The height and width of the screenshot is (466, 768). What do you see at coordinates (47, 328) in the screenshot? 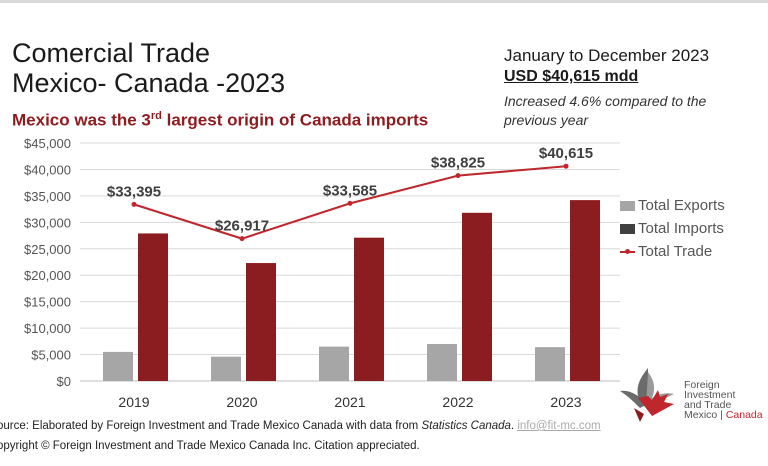
I see `y-tick-label: $10,000` at bounding box center [47, 328].